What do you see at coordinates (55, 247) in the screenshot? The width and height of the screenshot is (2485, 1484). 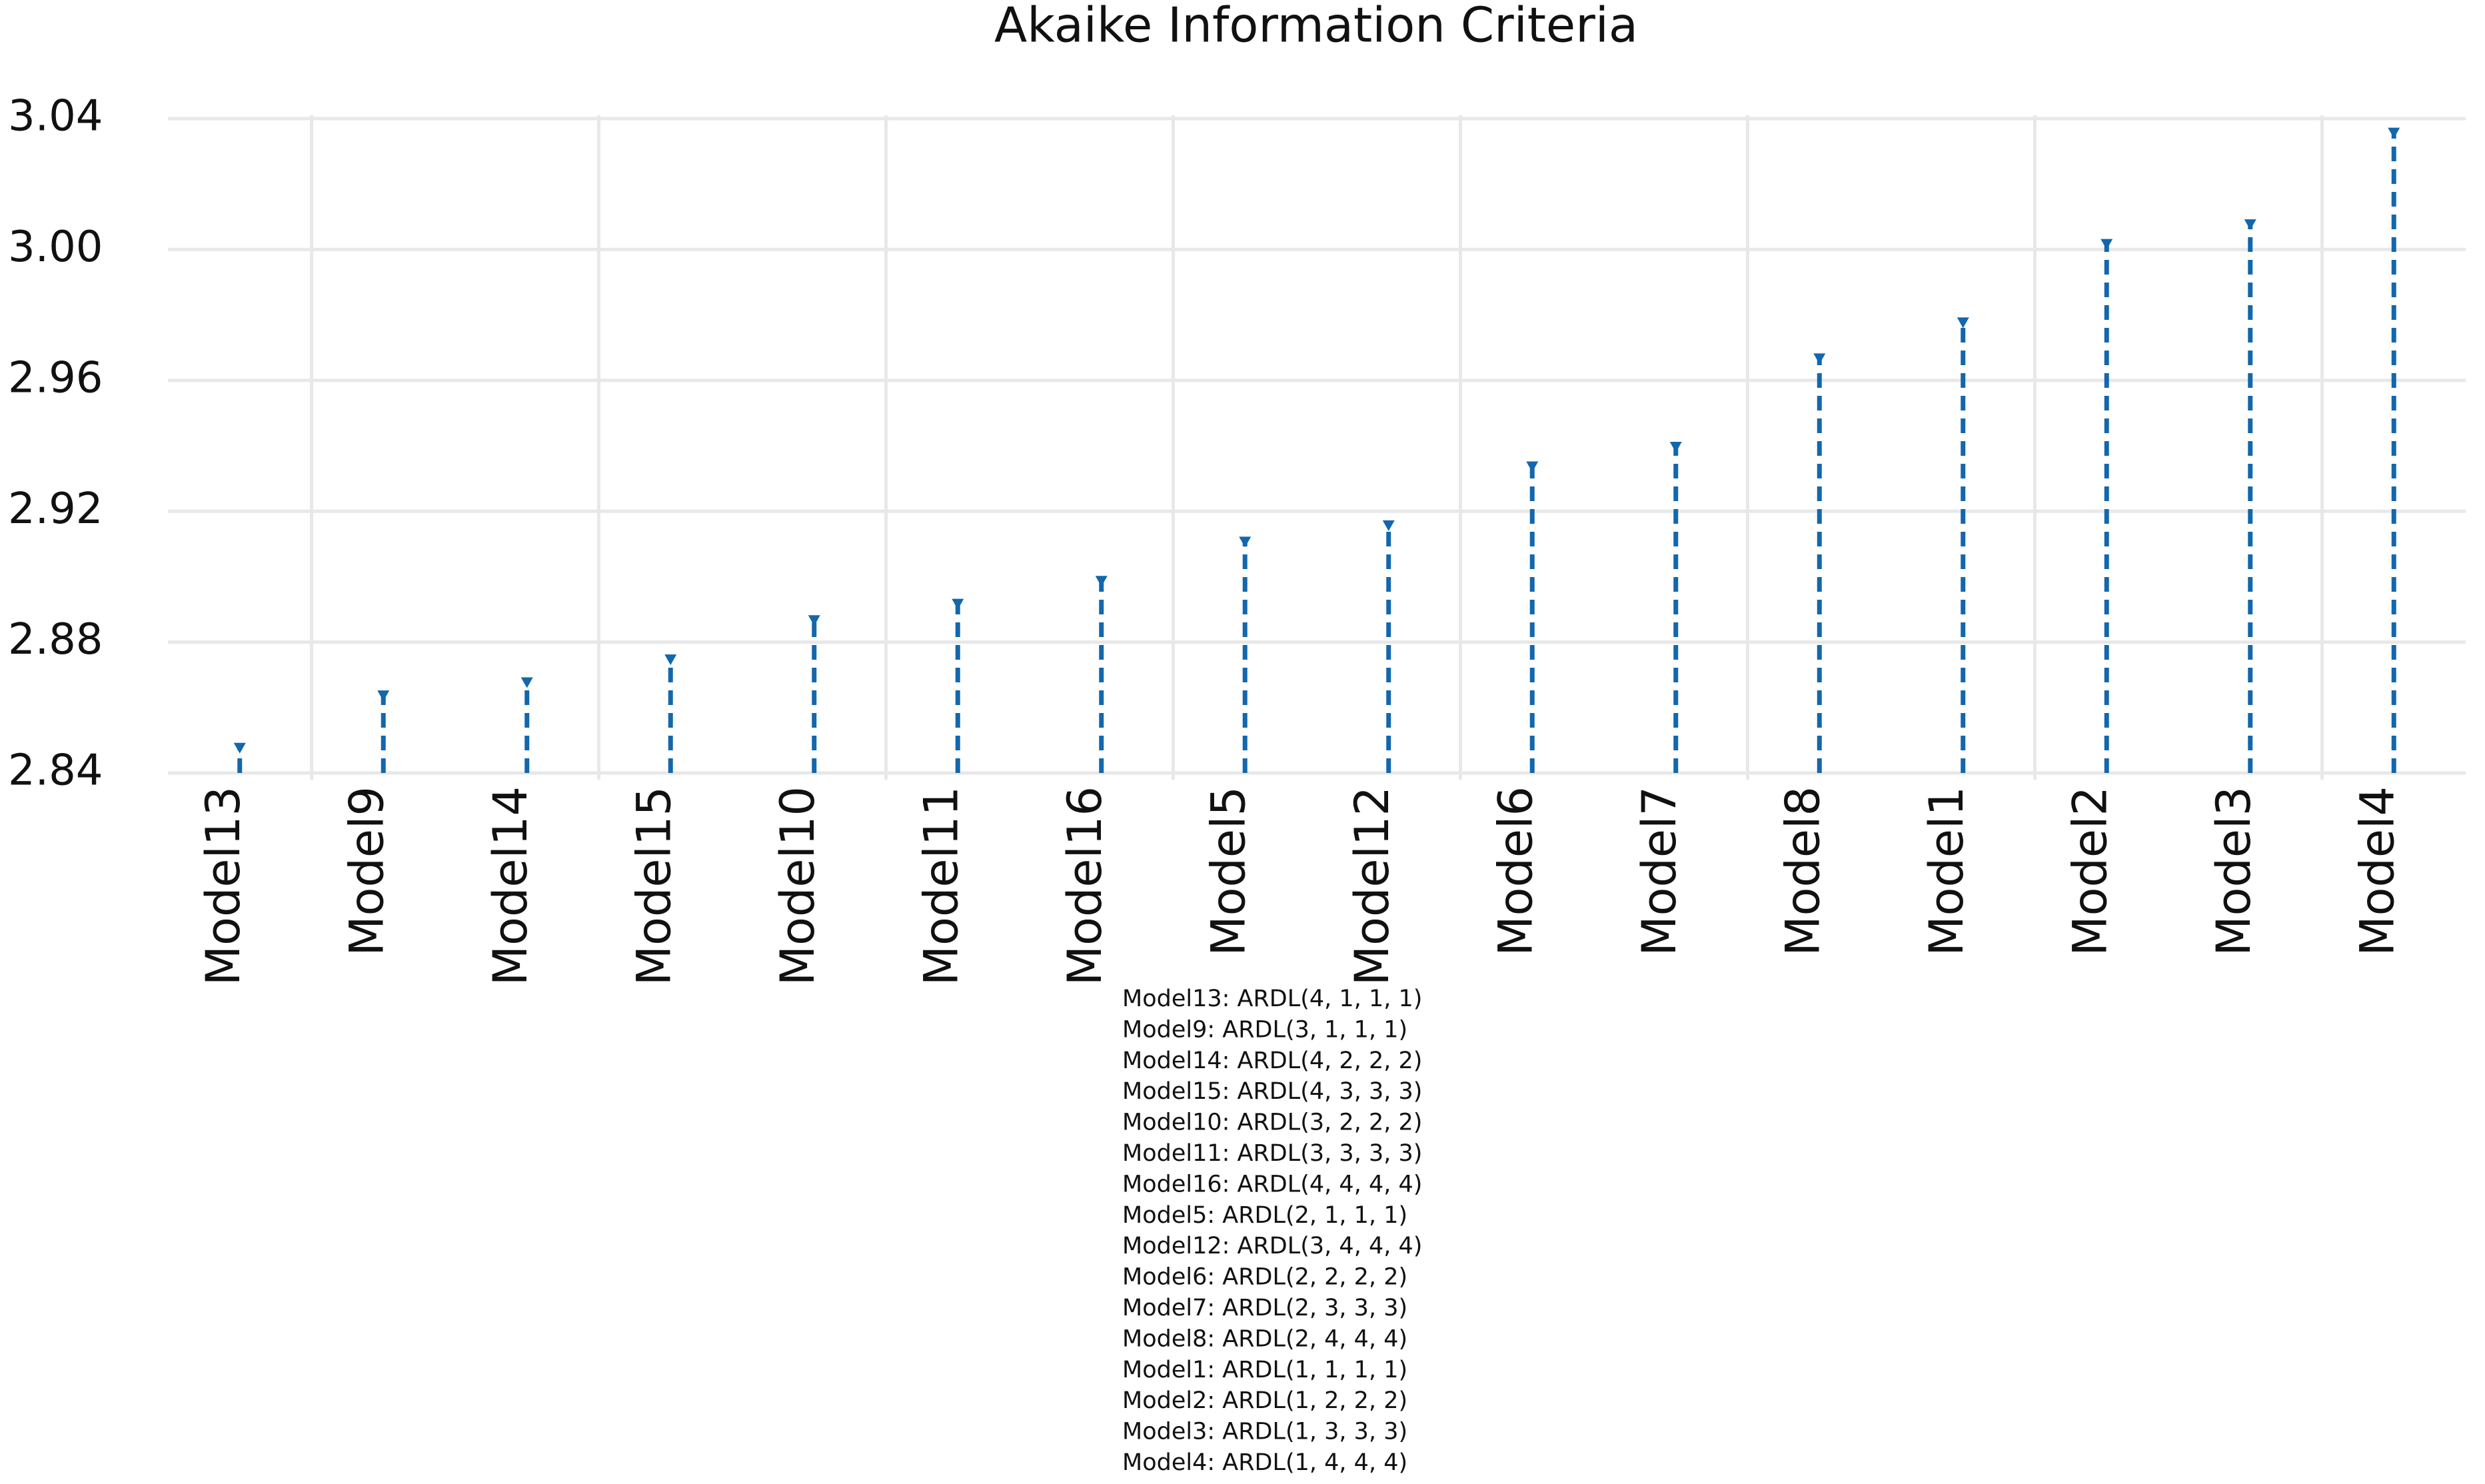 I see `y-tick-label: 3.00` at bounding box center [55, 247].